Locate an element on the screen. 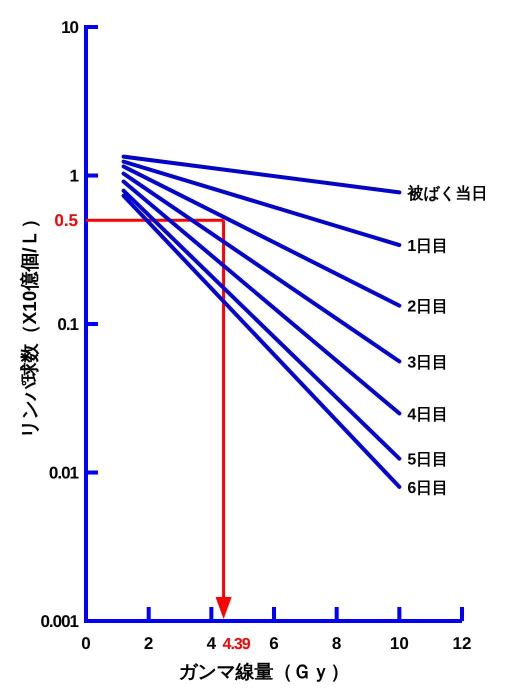 The image size is (520, 688). series-label: 6日目 is located at coordinates (427, 488).